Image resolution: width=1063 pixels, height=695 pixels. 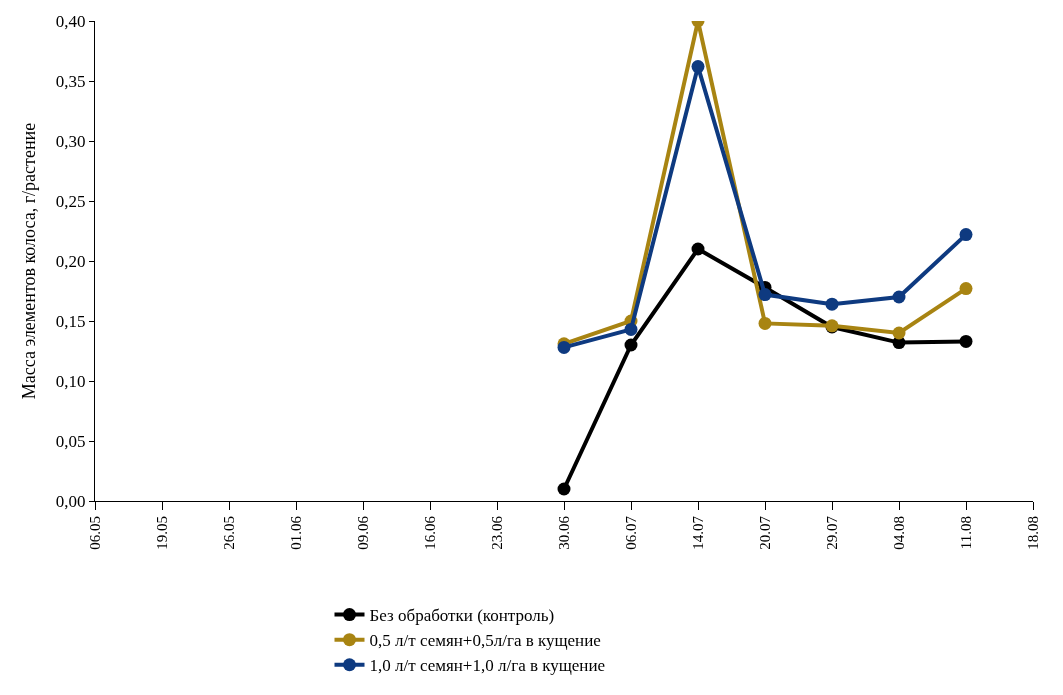 What do you see at coordinates (295, 532) in the screenshot?
I see `x-tick-label: 01.06` at bounding box center [295, 532].